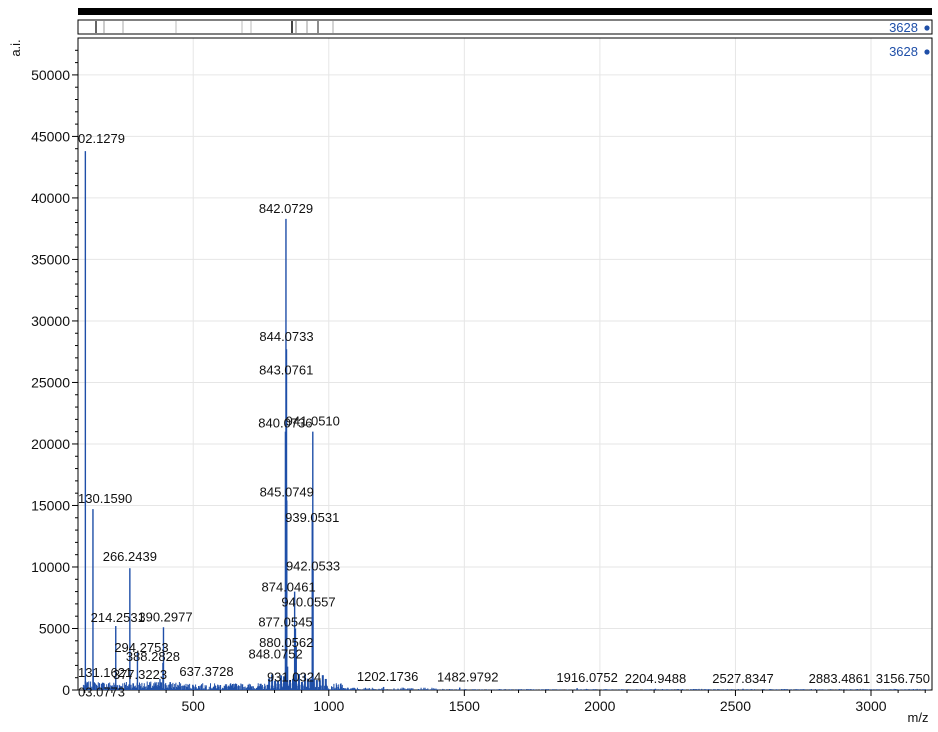 This screenshot has width=938, height=732. I want to click on peak-label: 848.0752, so click(275, 654).